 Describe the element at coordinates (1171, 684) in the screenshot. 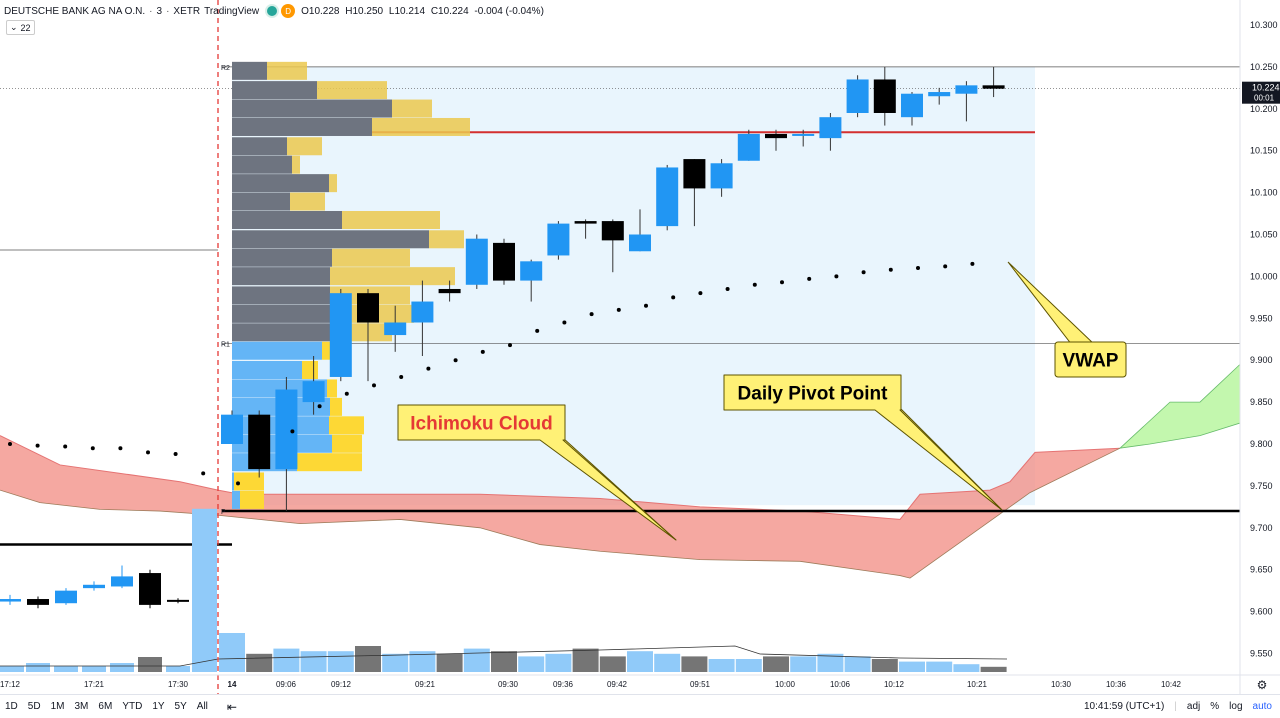

I see `time-tick-label: 10:42` at that location.